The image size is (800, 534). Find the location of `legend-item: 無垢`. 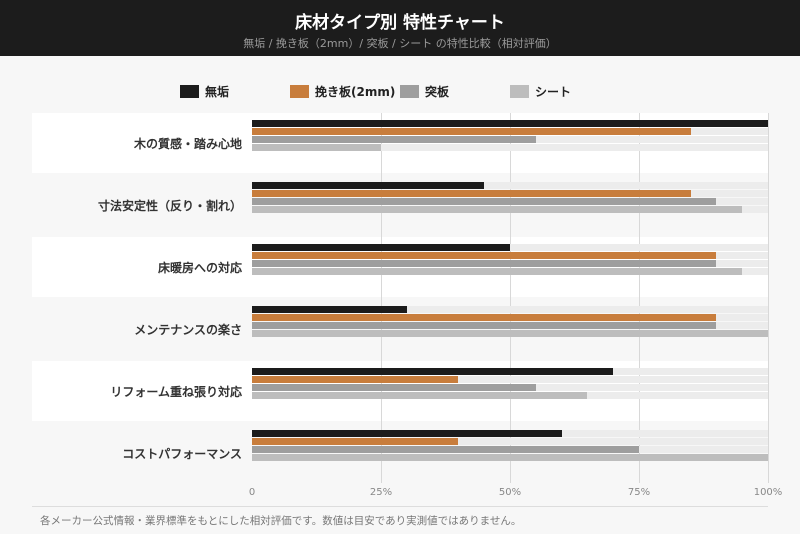

legend-item: 無垢 is located at coordinates (204, 91).